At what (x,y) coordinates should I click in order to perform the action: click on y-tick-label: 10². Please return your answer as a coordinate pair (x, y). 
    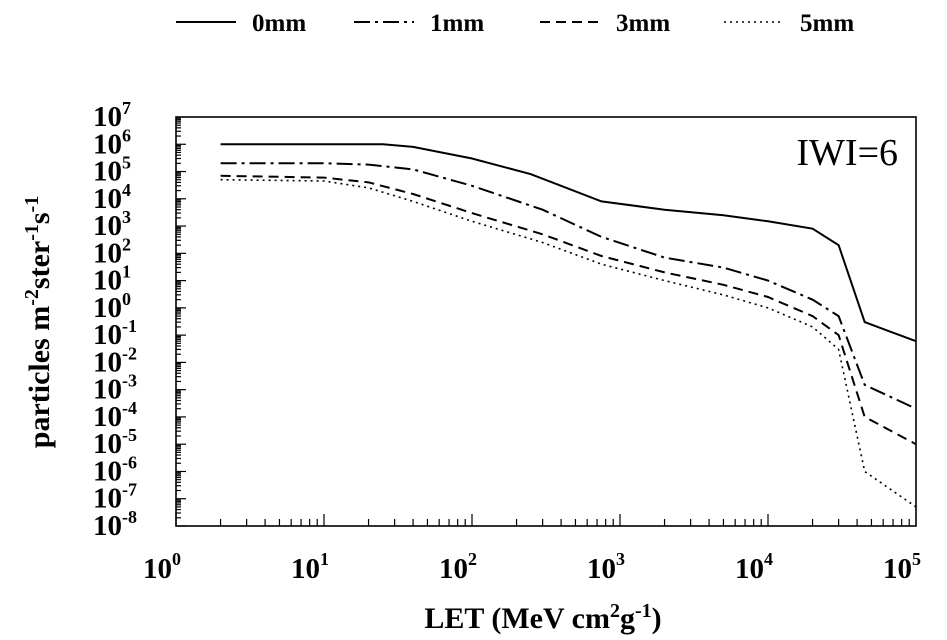
    Looking at the image, I should click on (112, 251).